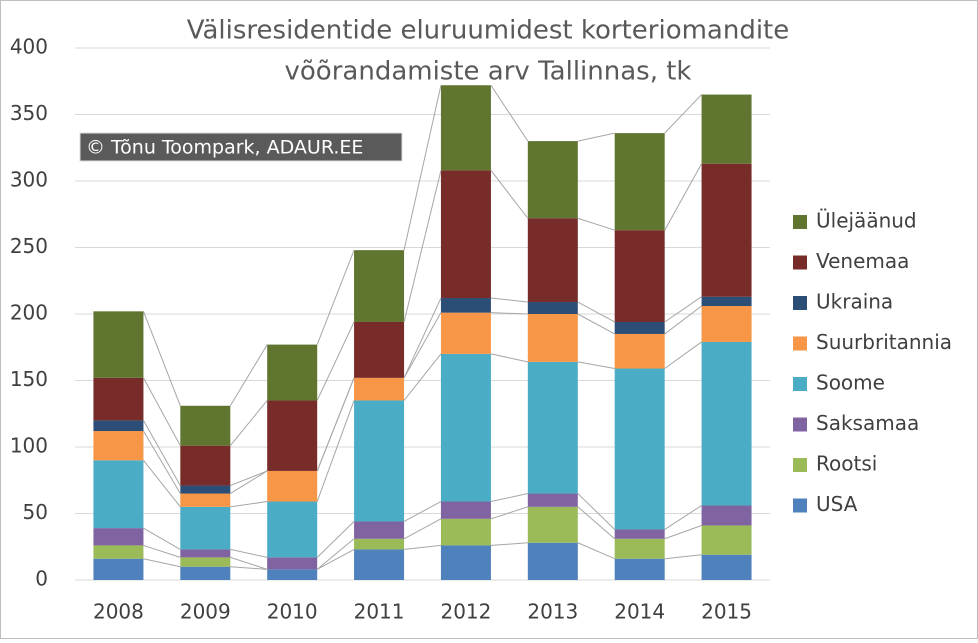  What do you see at coordinates (29, 313) in the screenshot?
I see `y-tick-label: 200` at bounding box center [29, 313].